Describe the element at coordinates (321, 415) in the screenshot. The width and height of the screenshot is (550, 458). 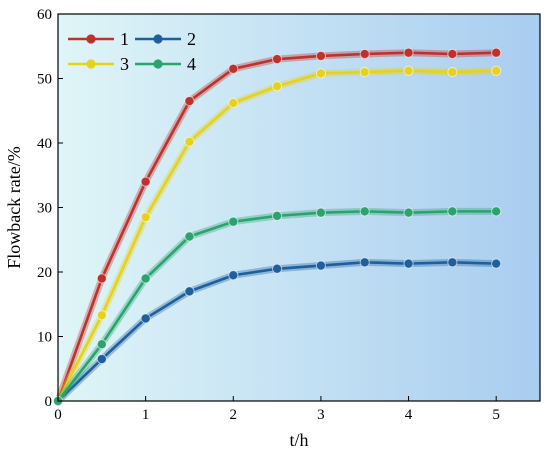
I see `x-tick-label: 3` at that location.